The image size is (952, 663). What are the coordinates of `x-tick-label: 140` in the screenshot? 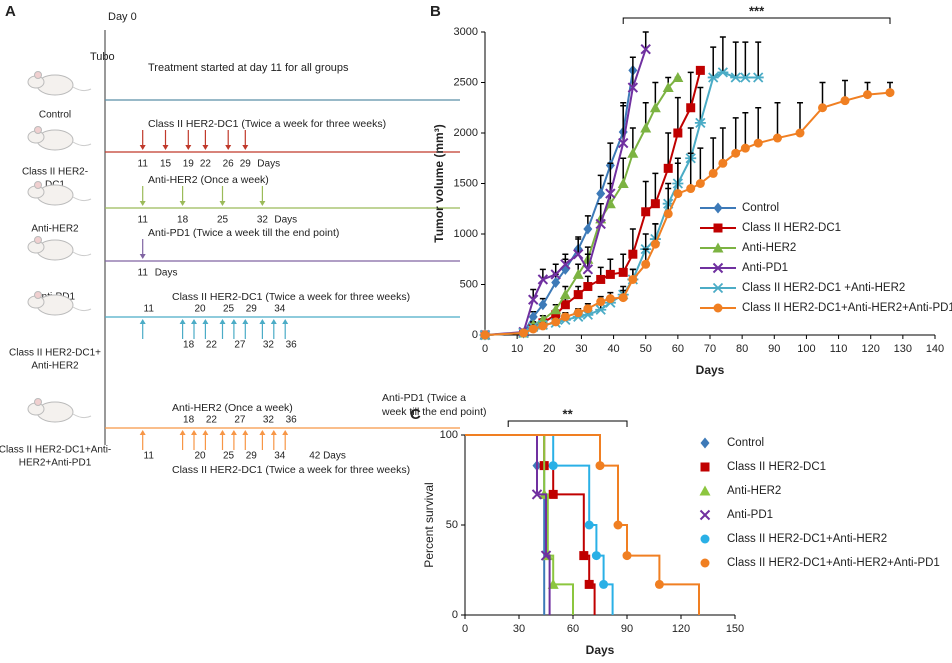 It's located at (935, 349).